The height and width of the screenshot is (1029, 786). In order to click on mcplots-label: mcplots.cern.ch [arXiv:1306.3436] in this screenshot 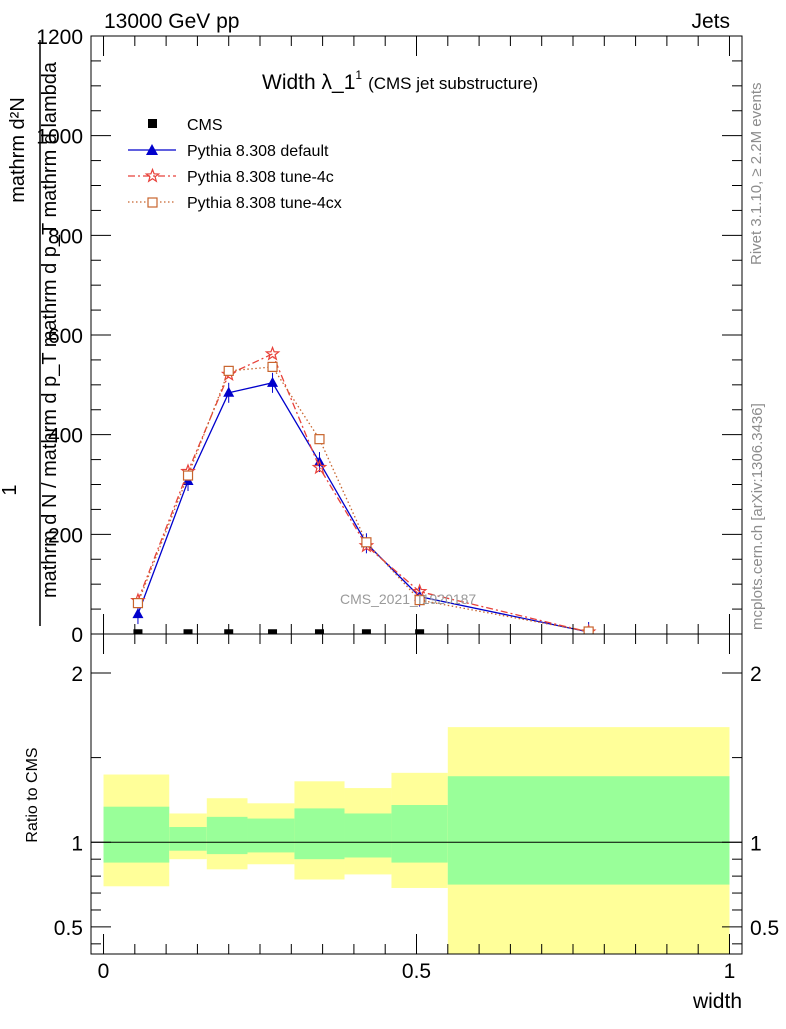, I will do `click(757, 516)`.